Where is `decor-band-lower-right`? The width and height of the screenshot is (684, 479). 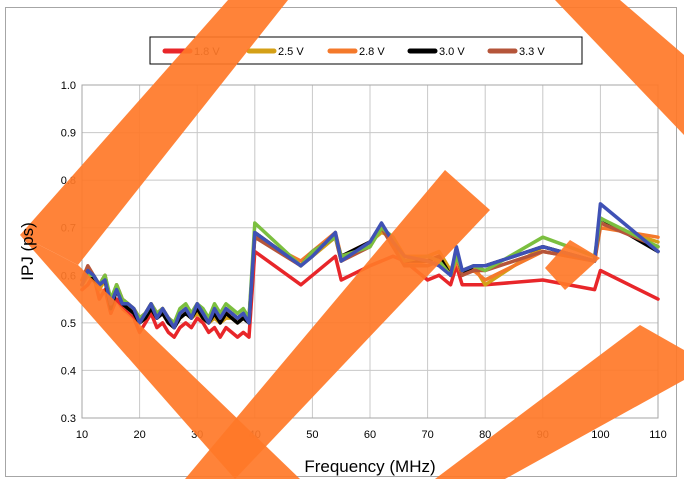
decor-band-lower-right is located at coordinates (559, 402).